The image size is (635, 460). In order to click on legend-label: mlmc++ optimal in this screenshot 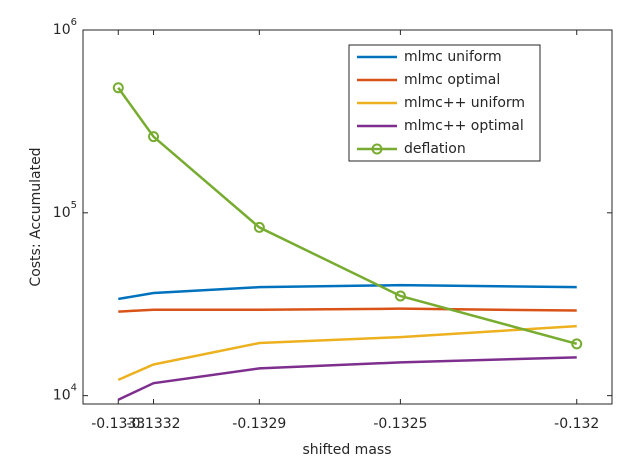, I will do `click(464, 126)`.